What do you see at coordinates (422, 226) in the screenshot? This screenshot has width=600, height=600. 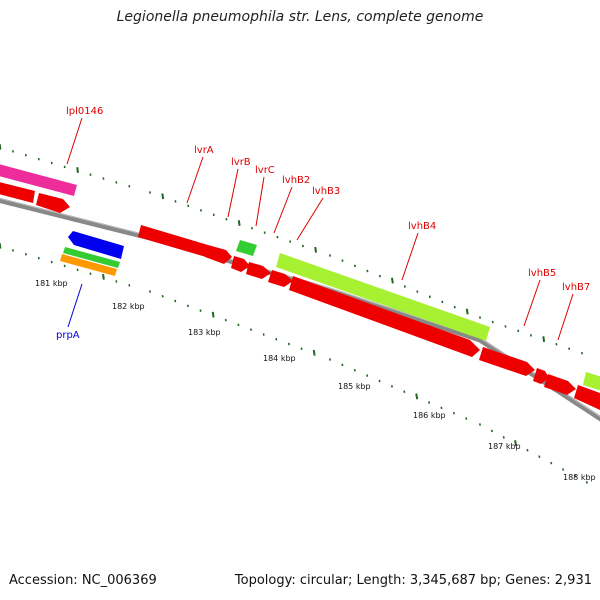 I see `label-lvhB4: lvhB4` at bounding box center [422, 226].